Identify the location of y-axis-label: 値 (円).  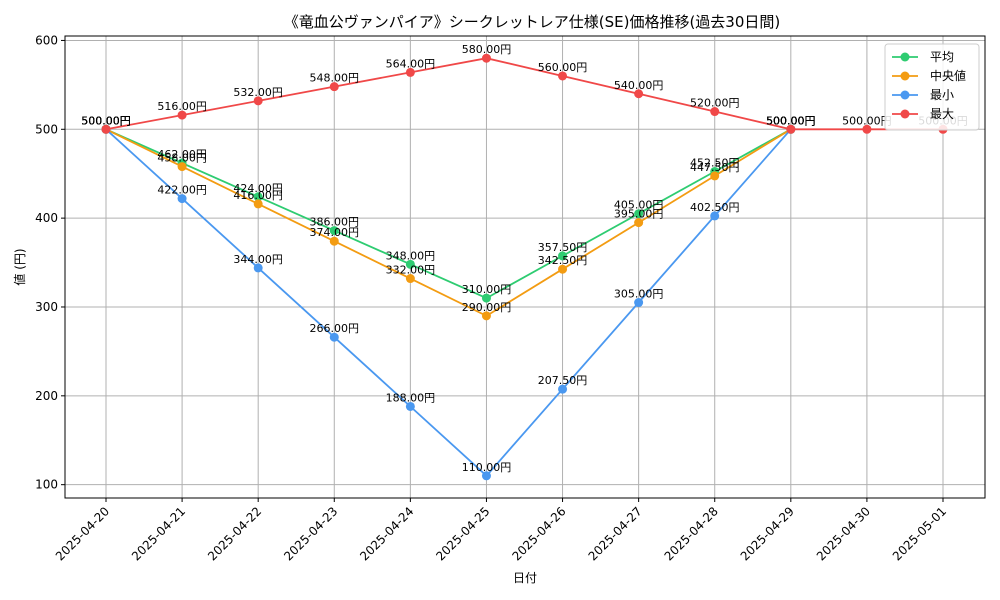
(19, 266).